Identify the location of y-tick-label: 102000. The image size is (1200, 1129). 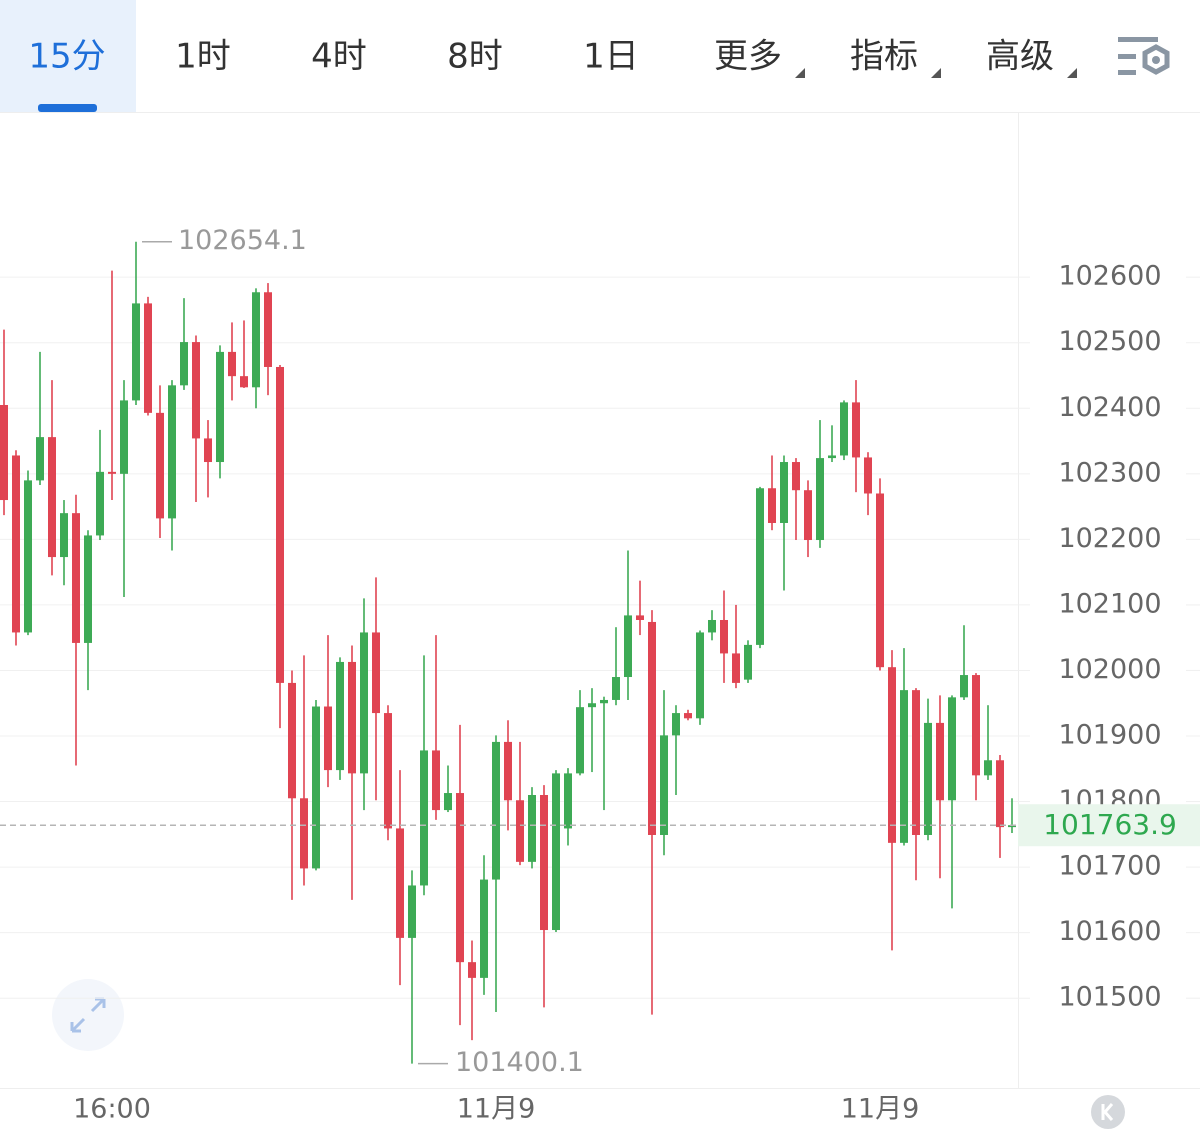
(1109, 669).